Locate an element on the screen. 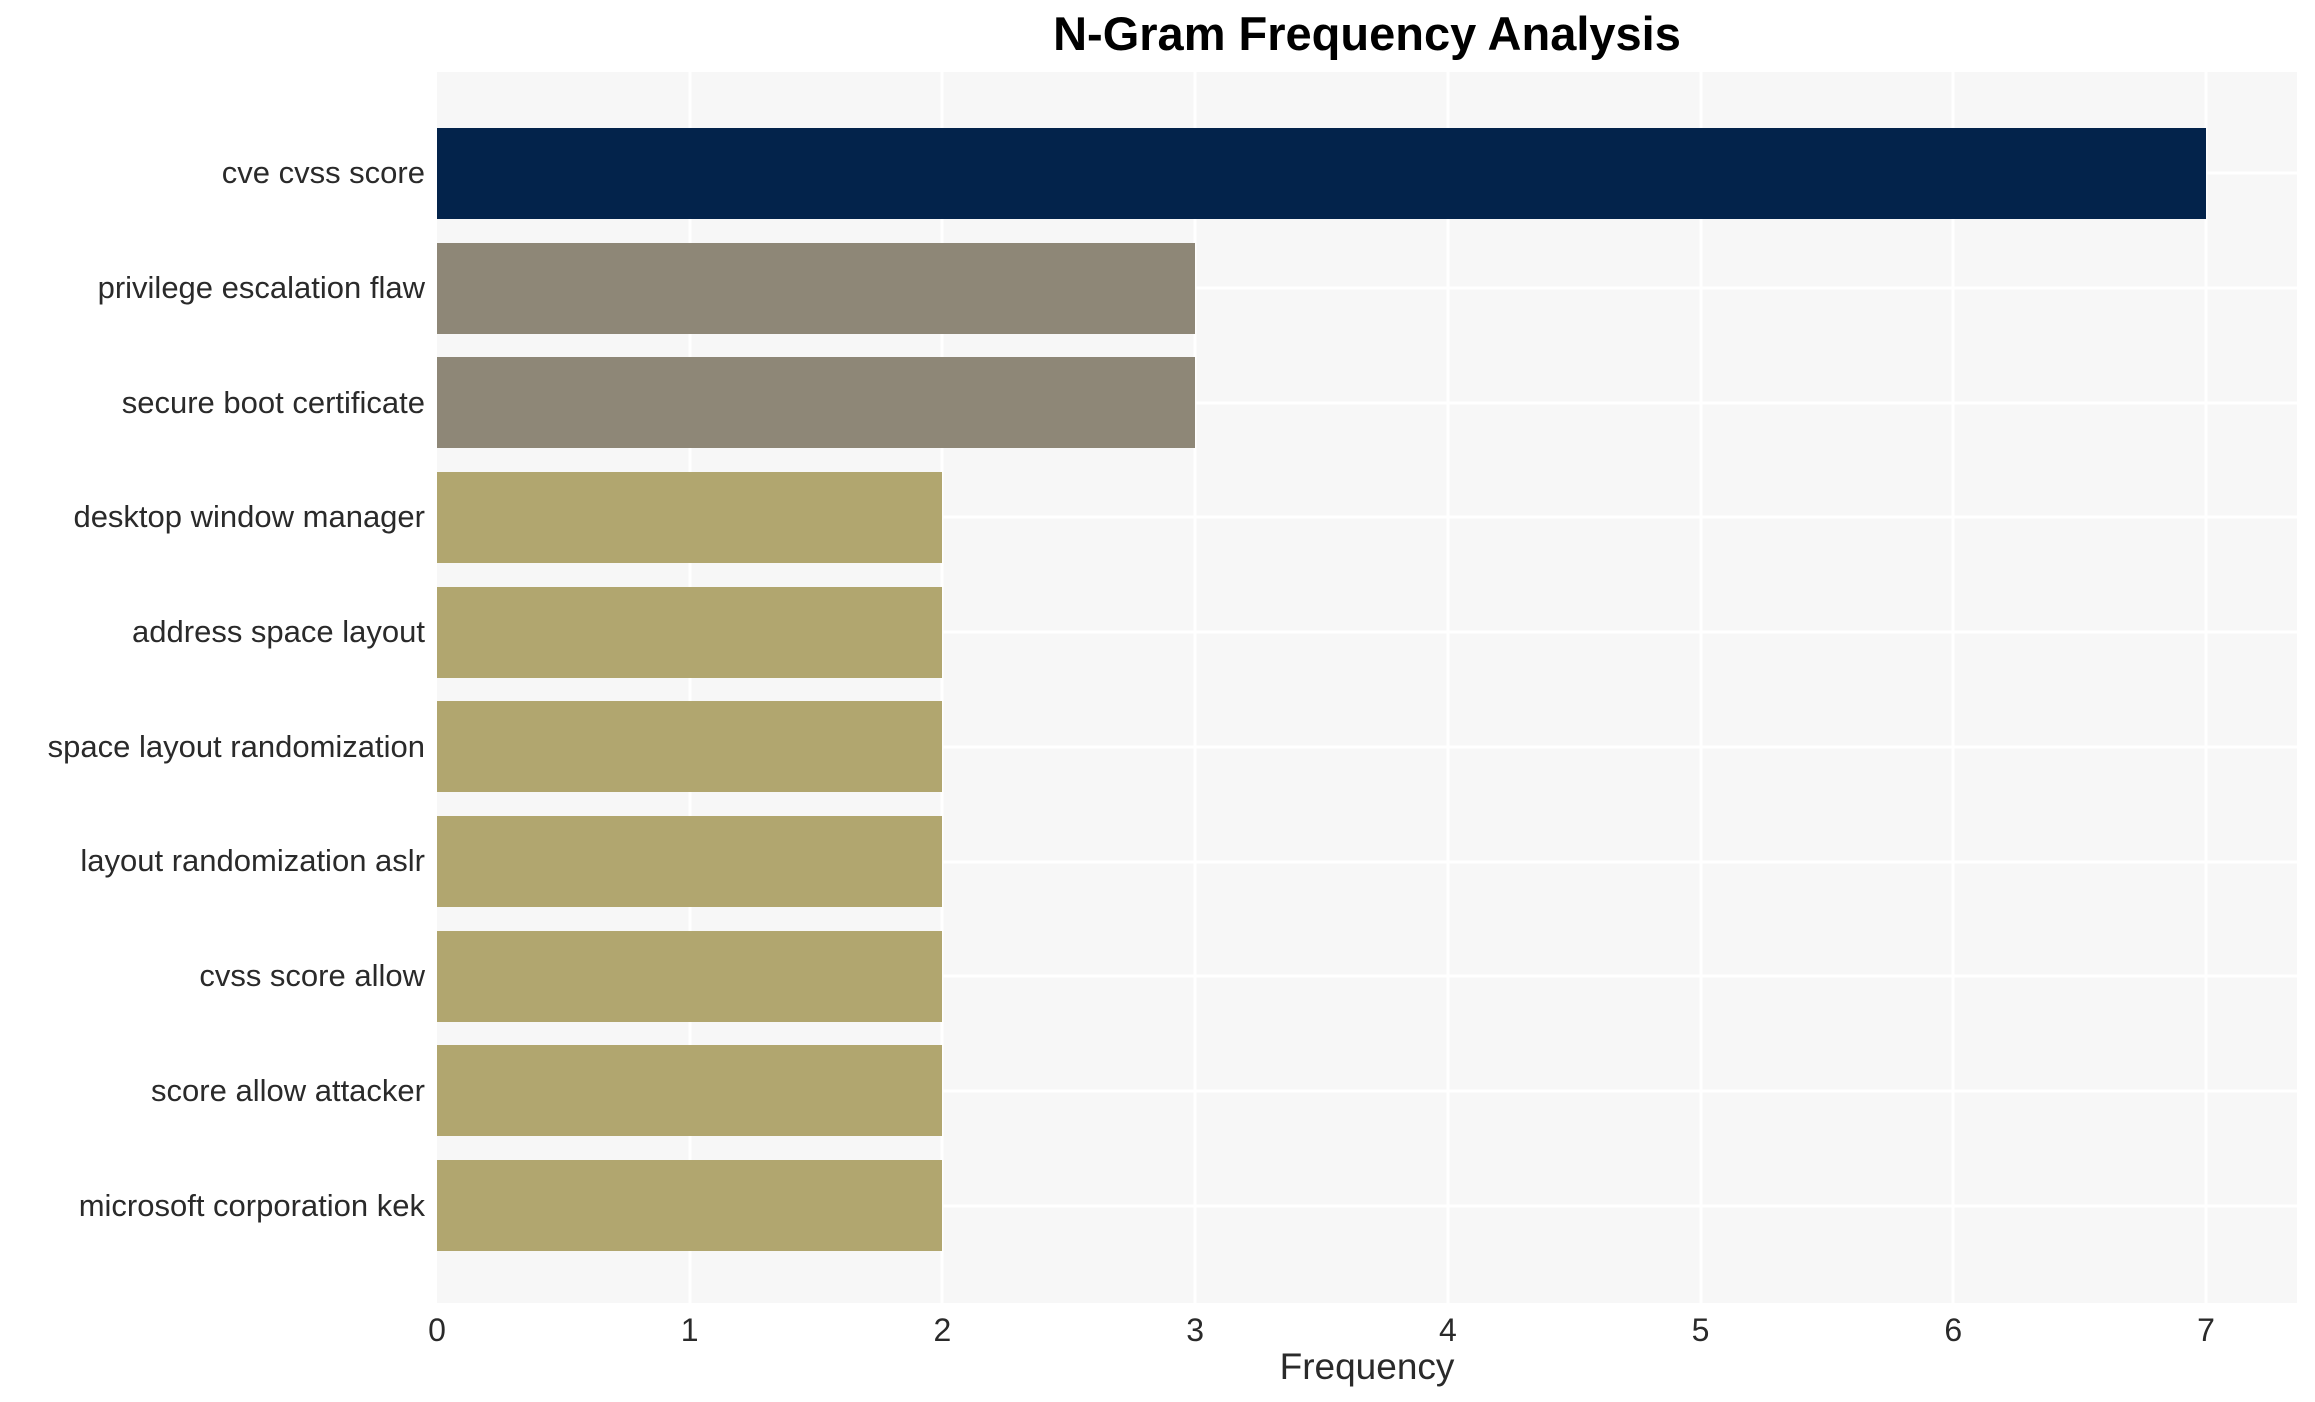 This screenshot has height=1402, width=2315. bar-row: privilege escalation flaw is located at coordinates (1148, 288).